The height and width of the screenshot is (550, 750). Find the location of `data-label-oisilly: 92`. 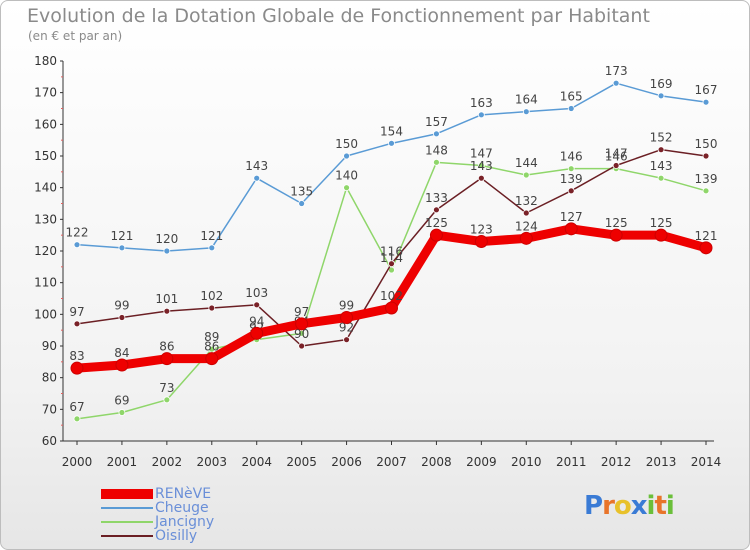

data-label-oisilly: 92 is located at coordinates (346, 328).